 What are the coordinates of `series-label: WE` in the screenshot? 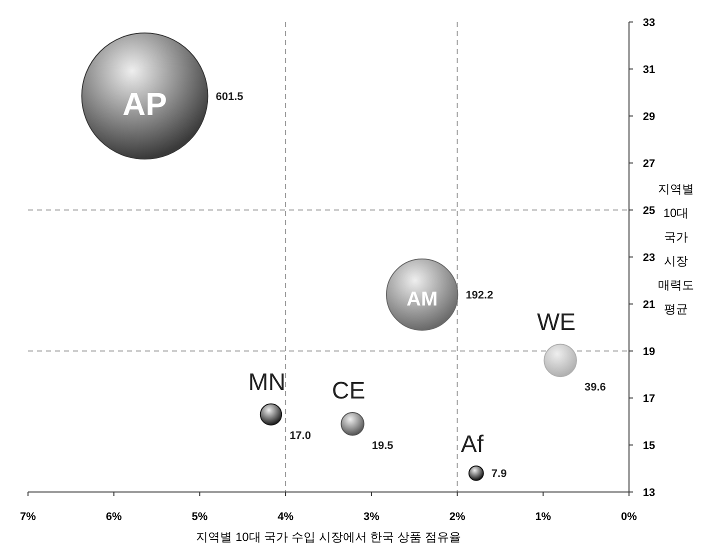 It's located at (556, 322).